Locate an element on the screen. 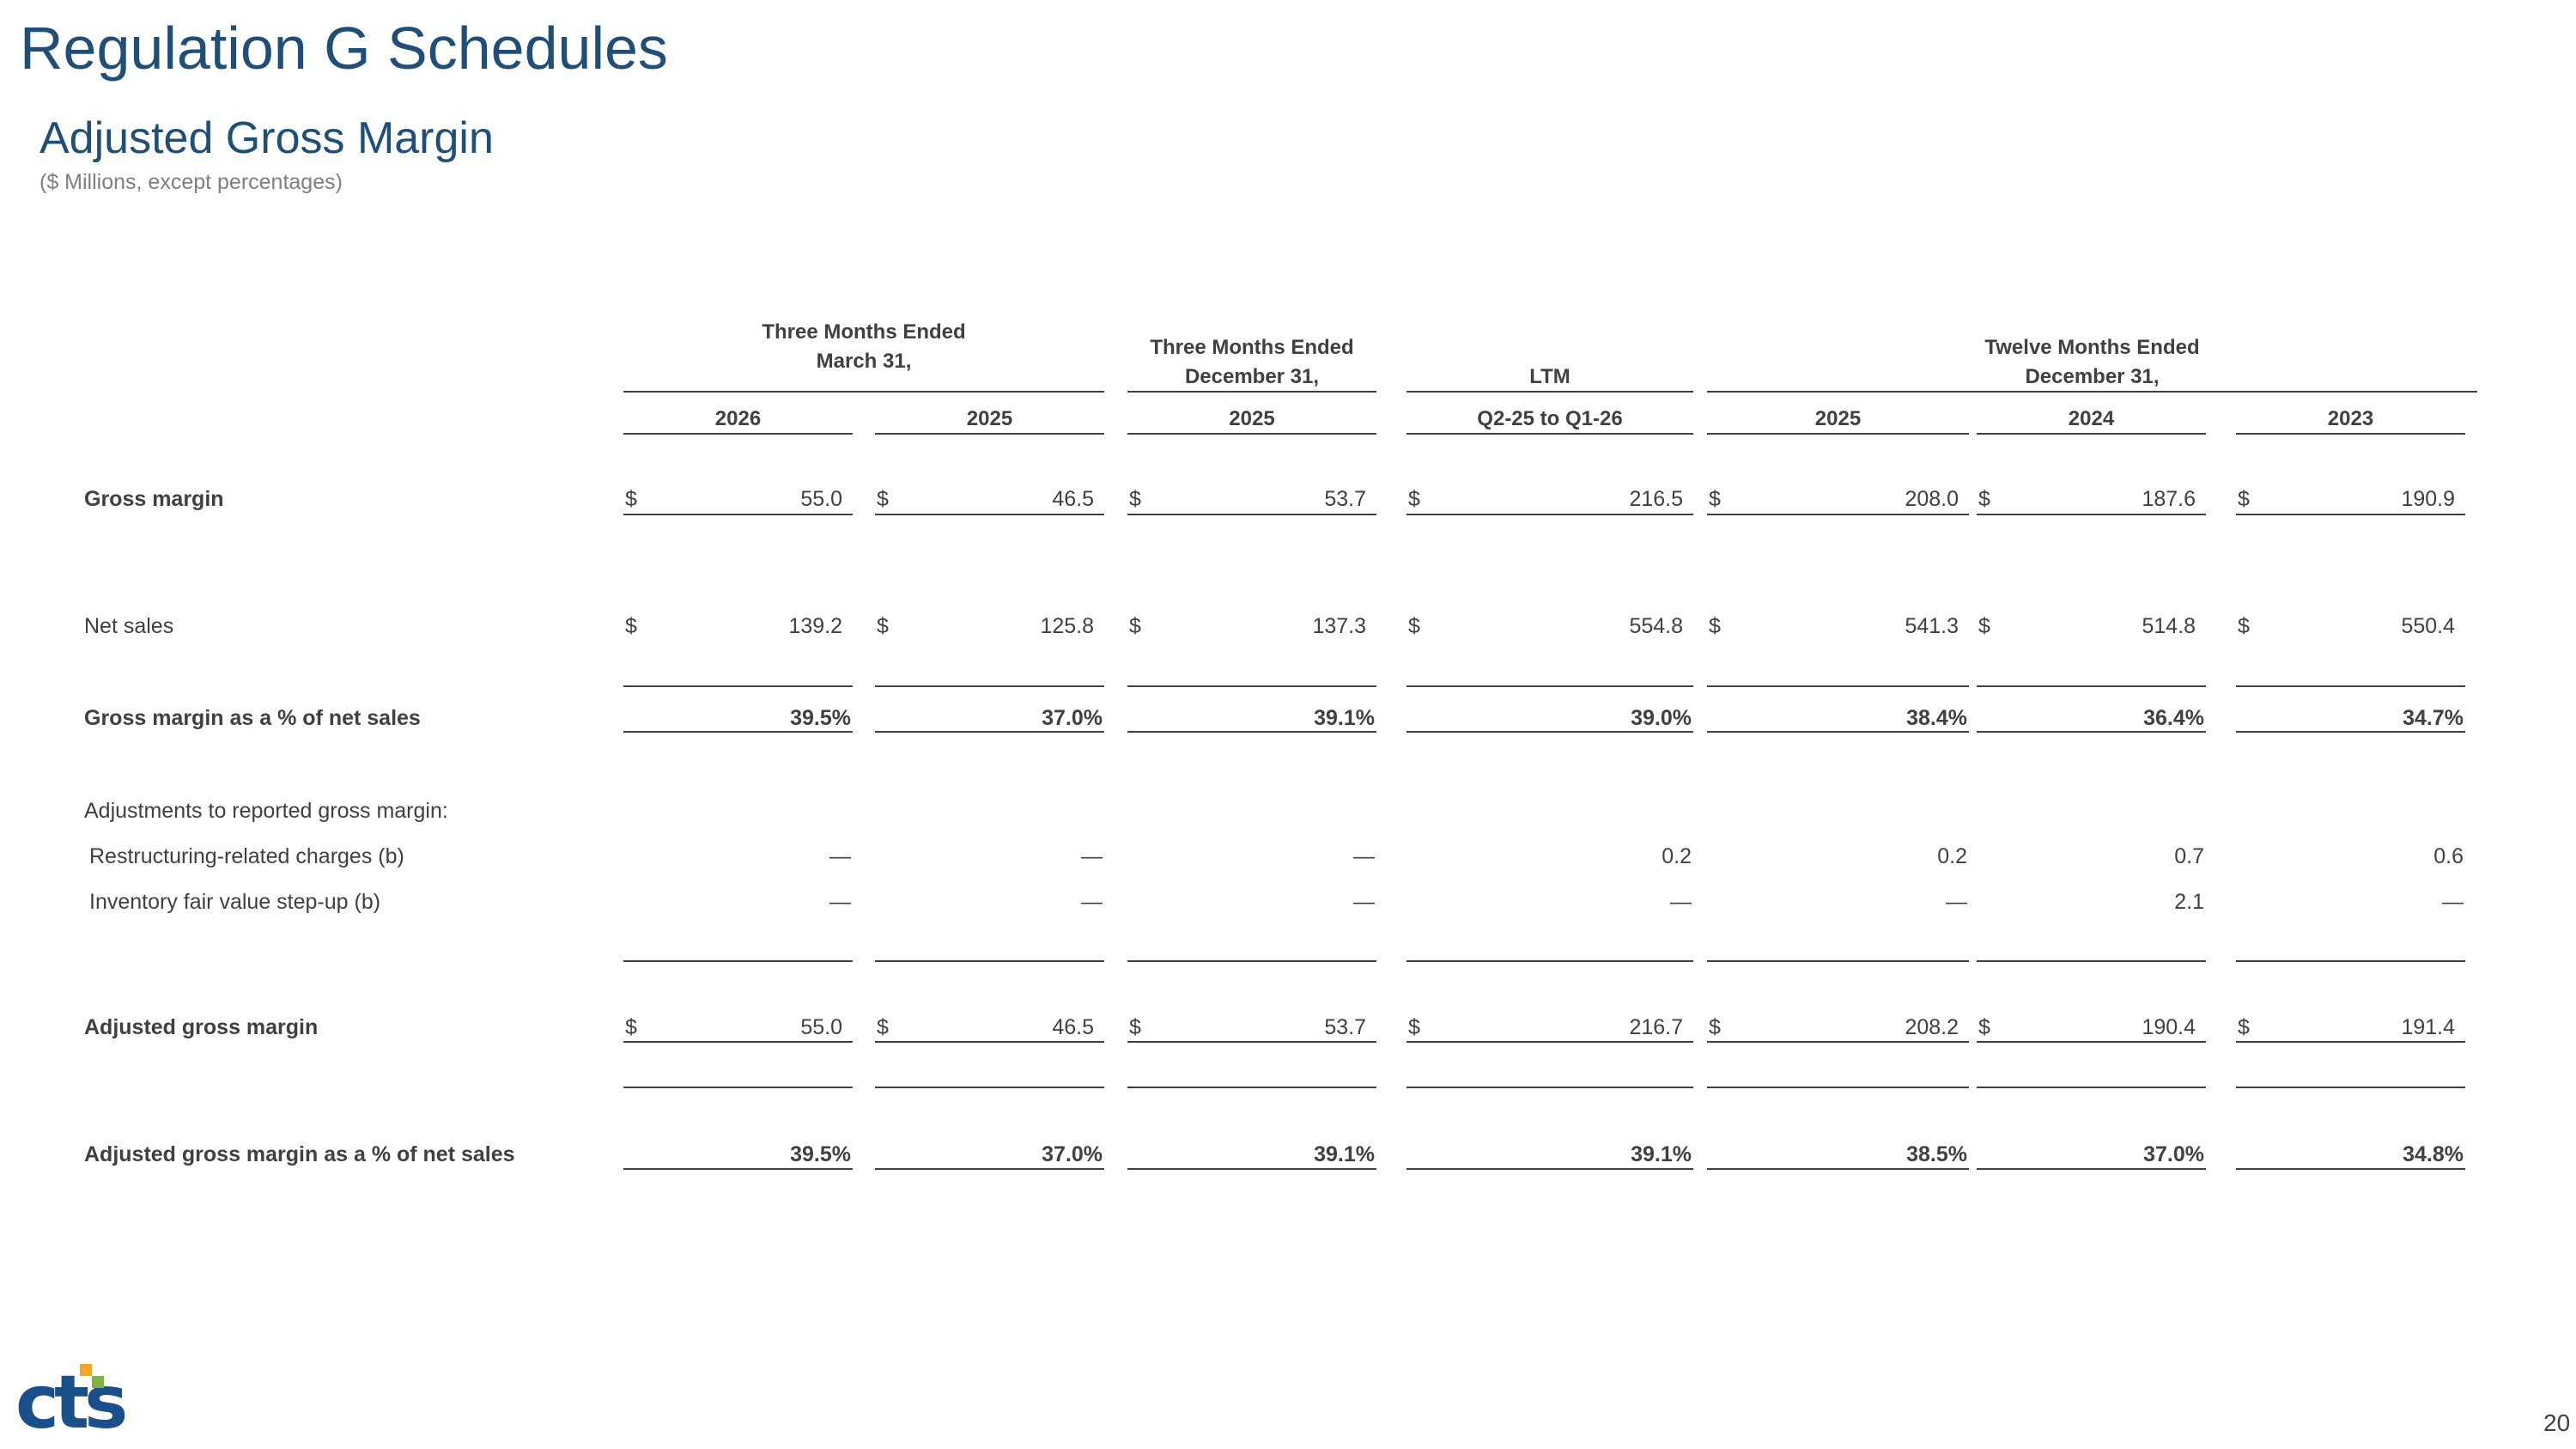 This screenshot has height=1449, width=2576. cell-value: 208.2 is located at coordinates (1932, 1027).